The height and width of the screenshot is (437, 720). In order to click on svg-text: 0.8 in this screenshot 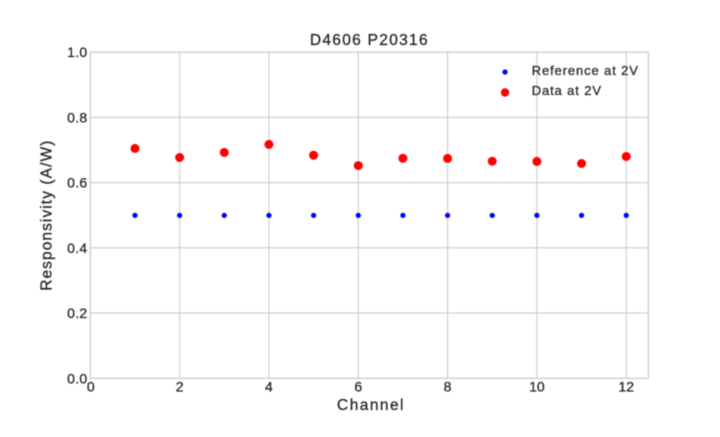, I will do `click(77, 117)`.